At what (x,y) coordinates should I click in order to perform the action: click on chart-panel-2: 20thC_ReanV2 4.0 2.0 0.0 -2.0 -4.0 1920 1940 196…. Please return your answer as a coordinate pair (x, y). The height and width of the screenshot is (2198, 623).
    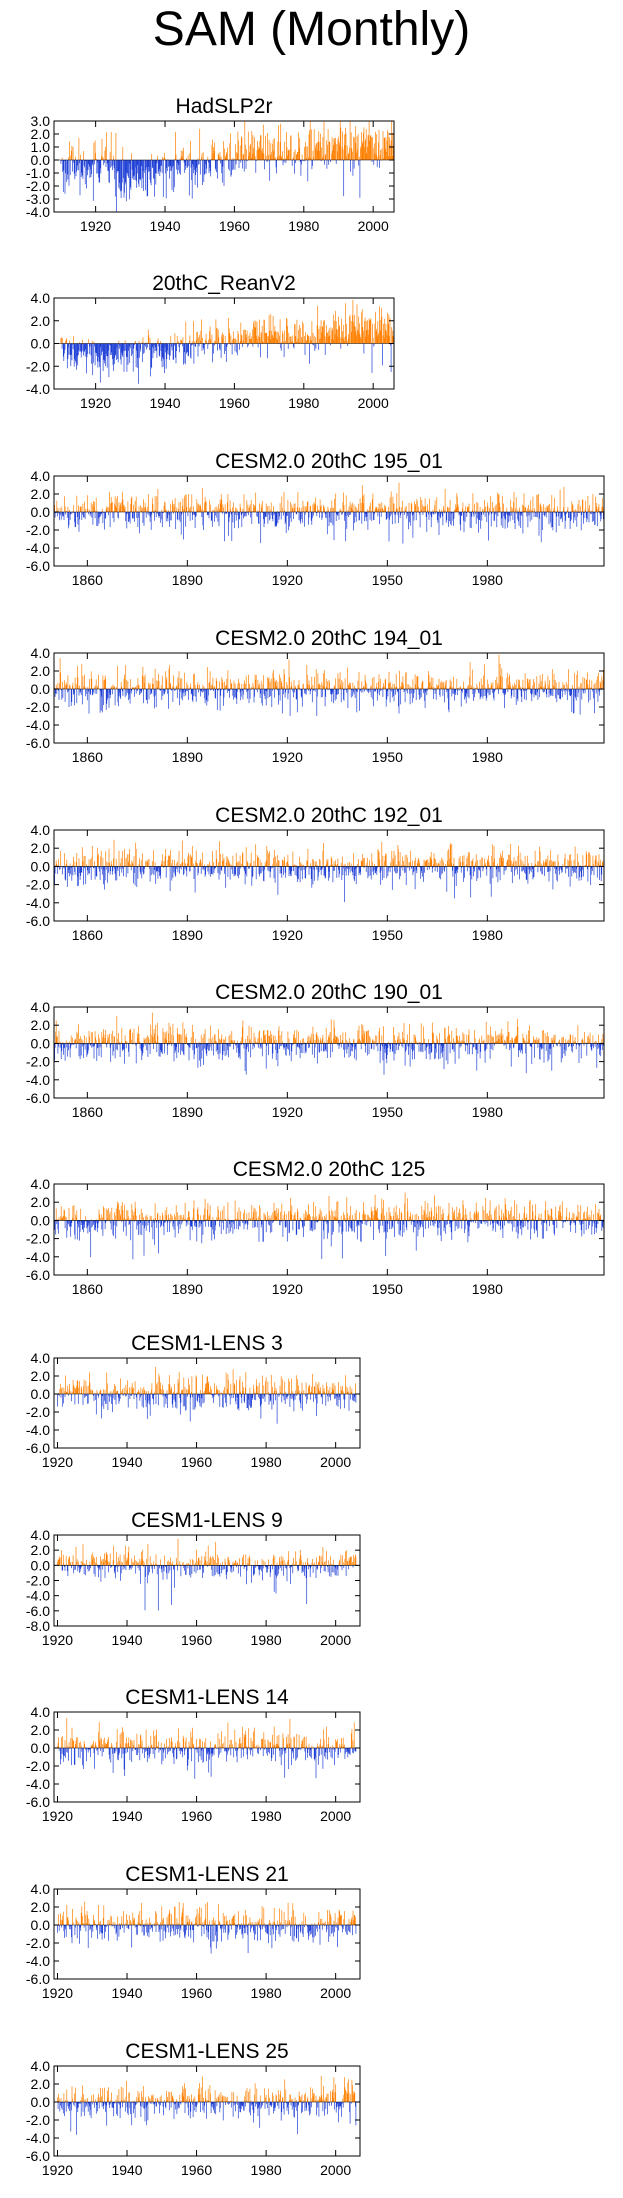
    Looking at the image, I should click on (210, 341).